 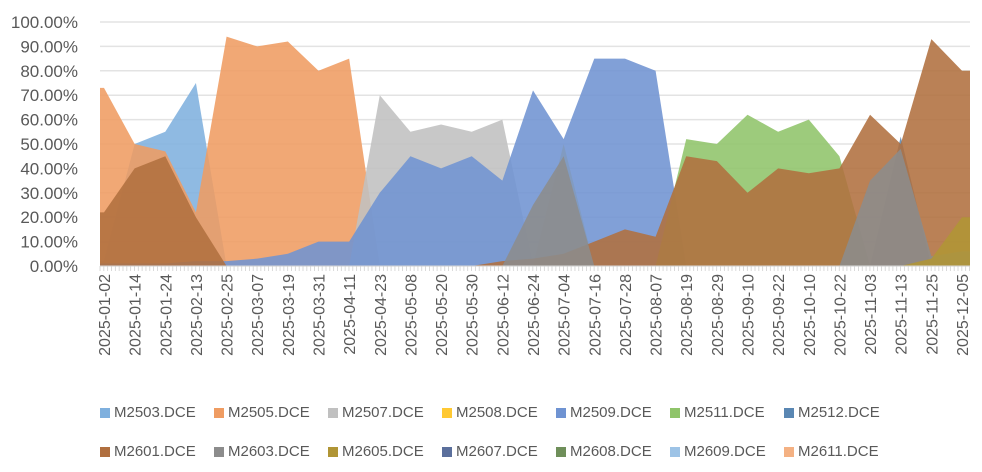 What do you see at coordinates (442, 315) in the screenshot?
I see `x-tick-label: 2025-05-20` at bounding box center [442, 315].